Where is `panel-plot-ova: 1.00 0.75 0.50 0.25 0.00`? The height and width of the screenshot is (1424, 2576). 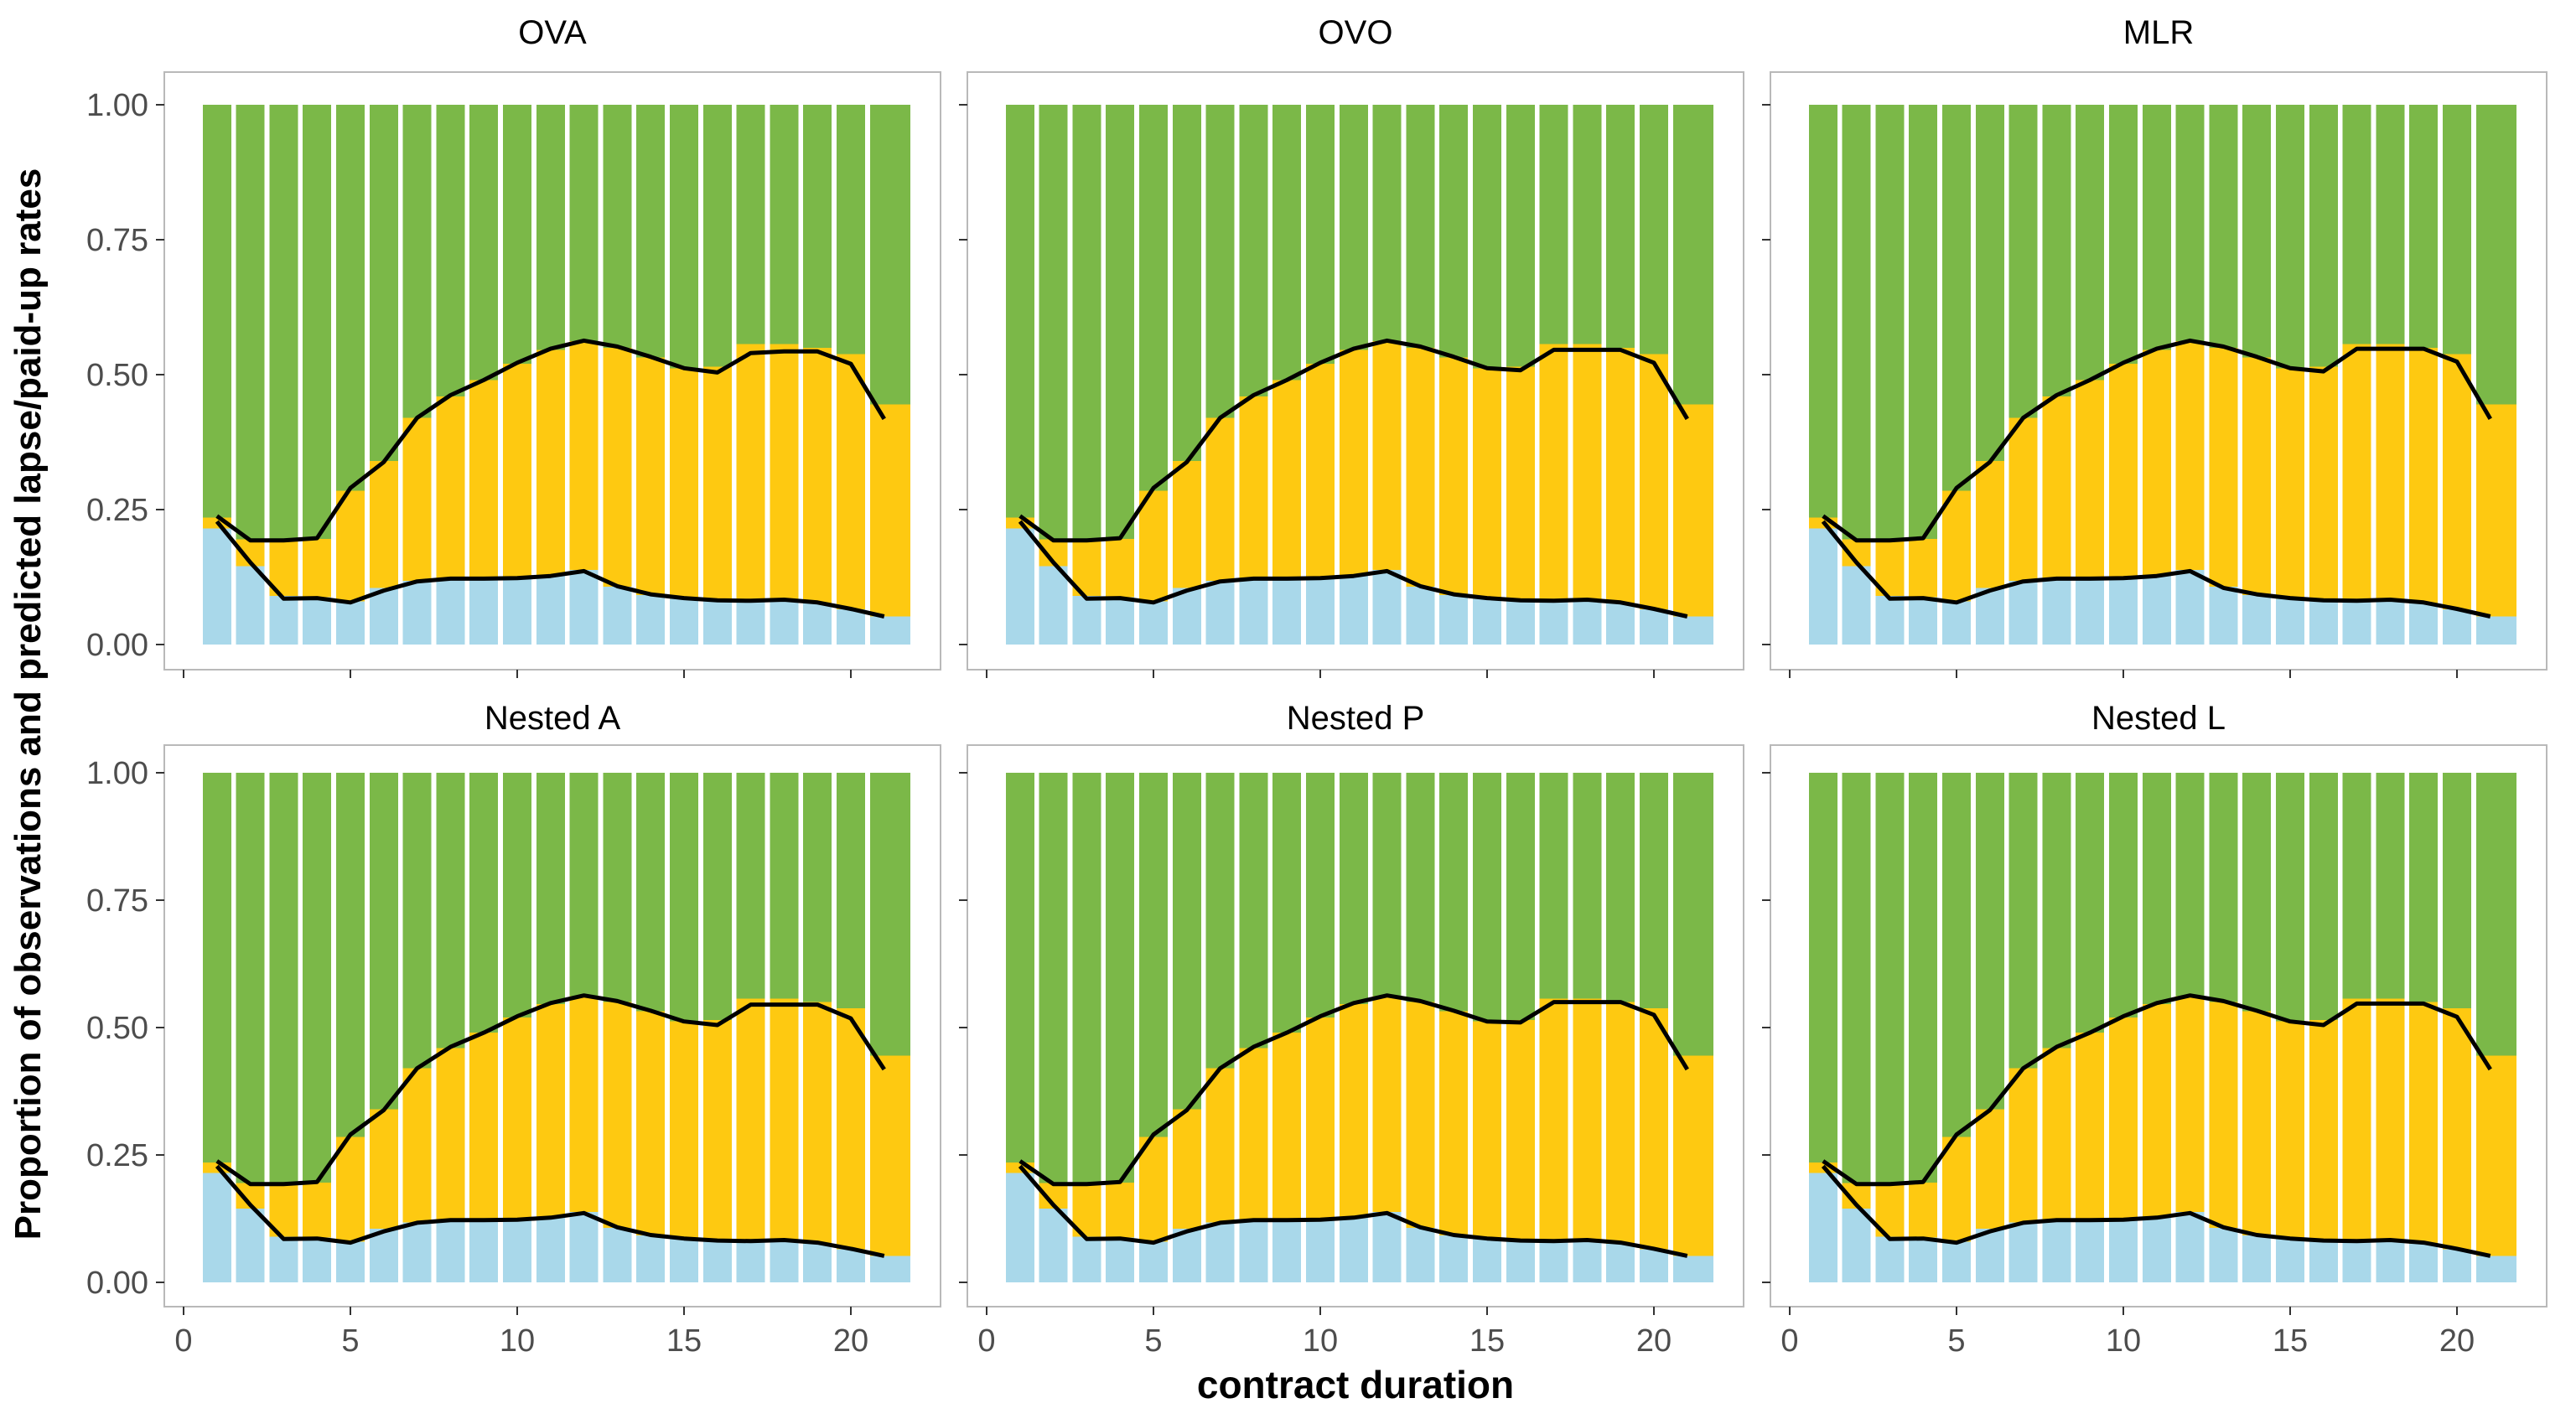 panel-plot-ova: 1.00 0.75 0.50 0.25 0.00 is located at coordinates (513, 374).